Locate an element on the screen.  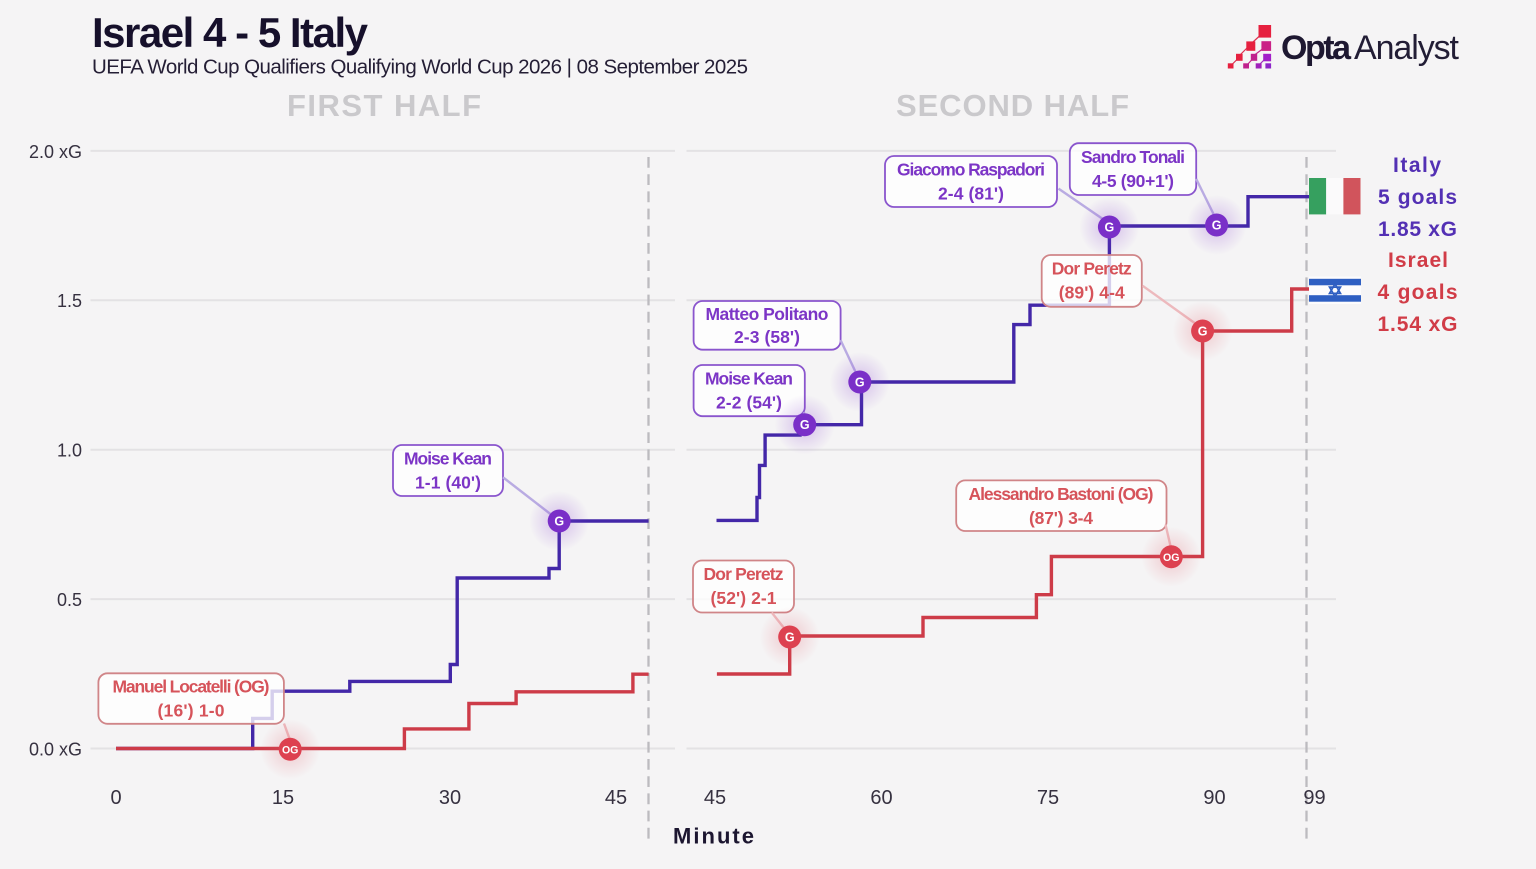
svg-text: Manuel Locatelli (OG) is located at coordinates (191, 687).